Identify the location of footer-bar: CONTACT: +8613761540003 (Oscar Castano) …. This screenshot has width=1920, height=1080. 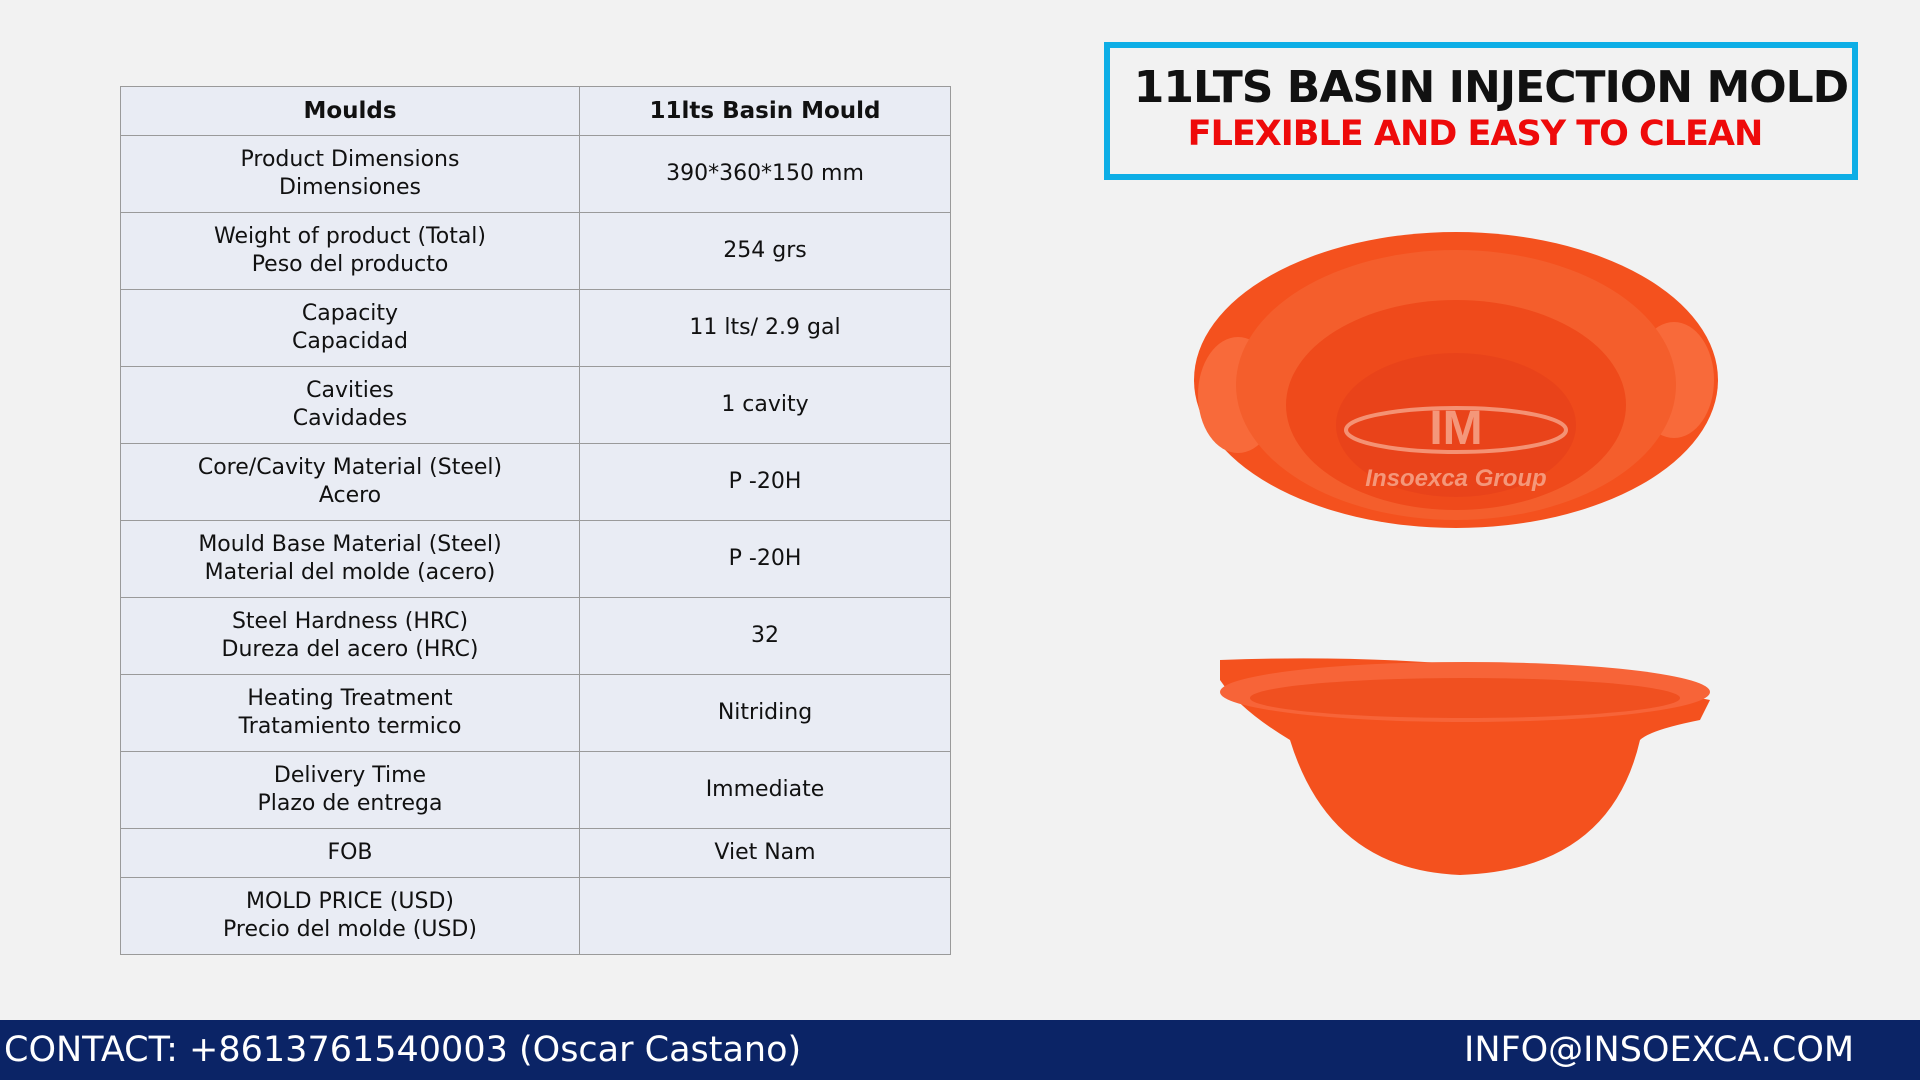
(960, 1050).